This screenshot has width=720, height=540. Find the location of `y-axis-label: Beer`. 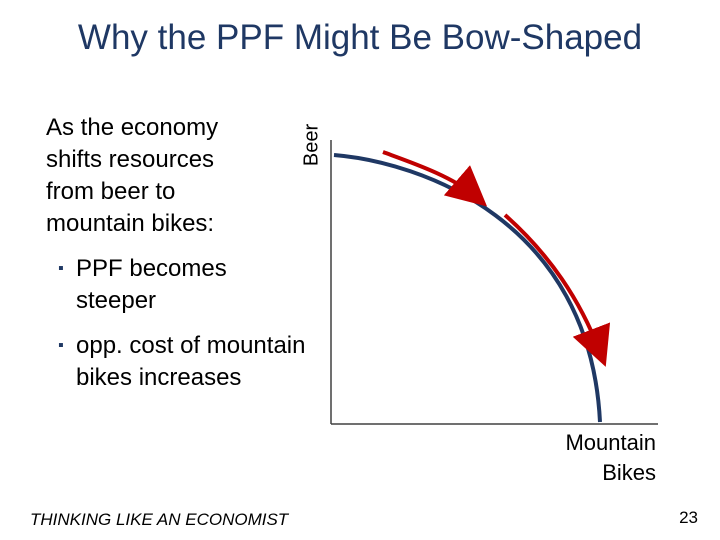

y-axis-label: Beer is located at coordinates (311, 145).